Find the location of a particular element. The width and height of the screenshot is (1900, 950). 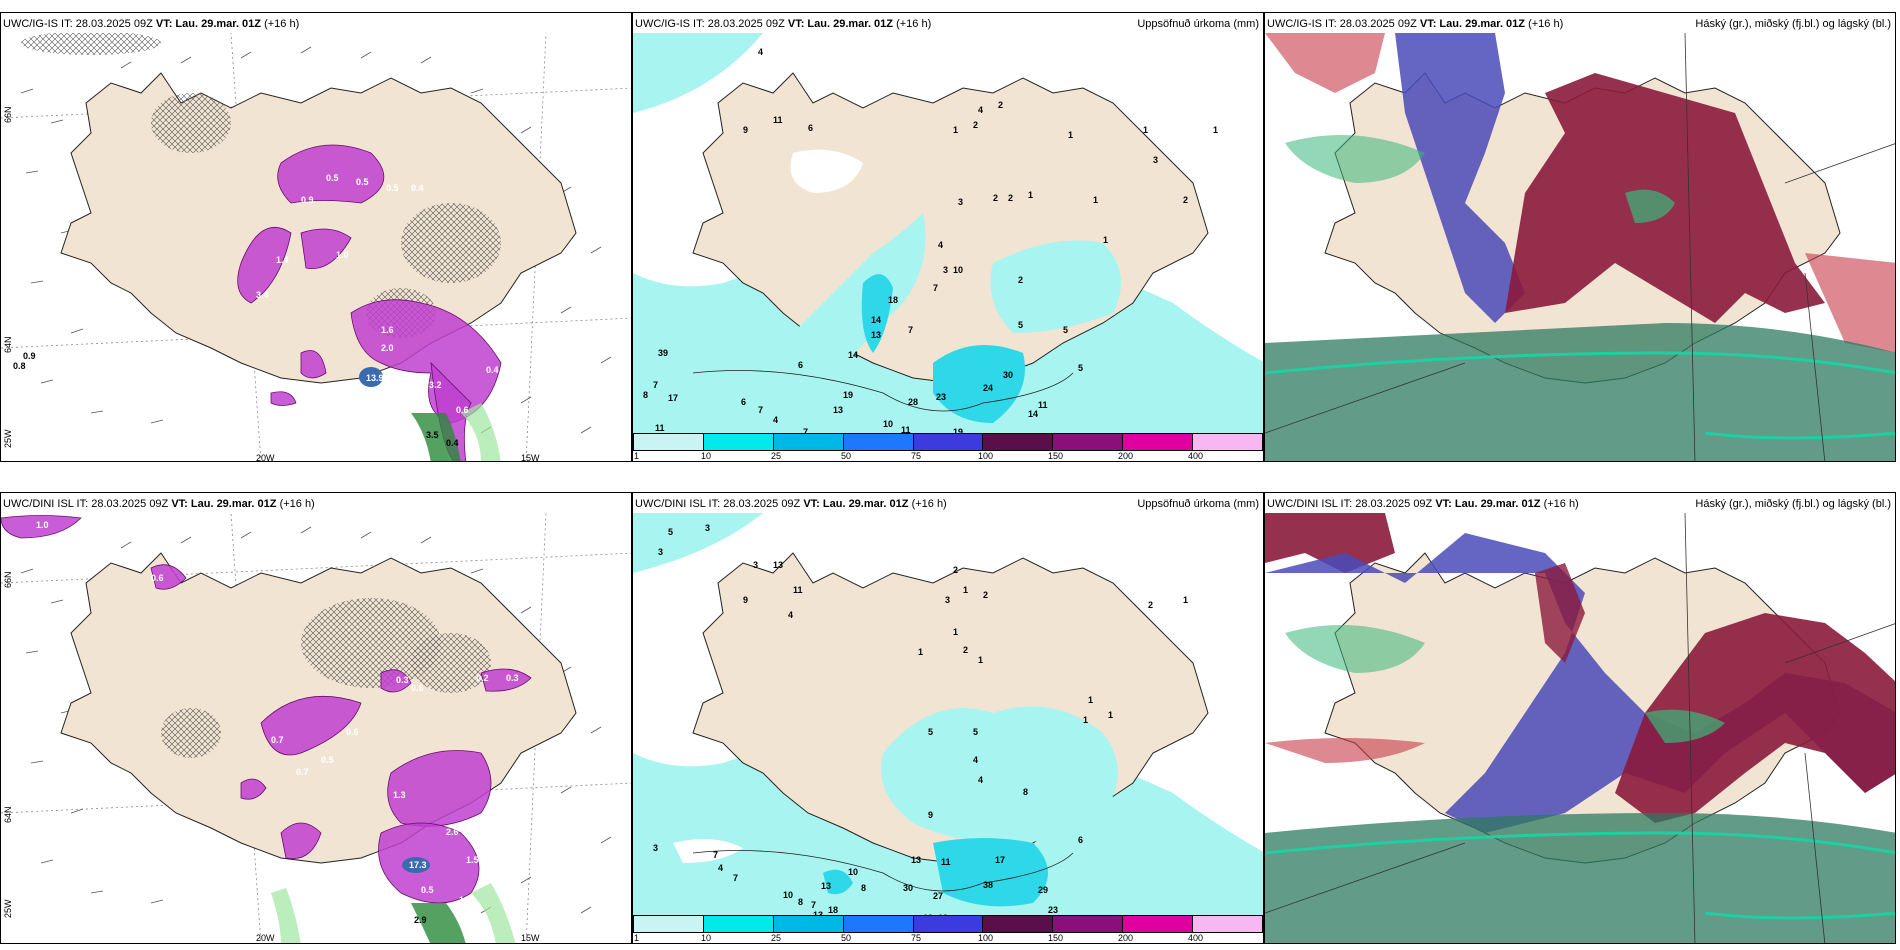

colorbar-tick: 150 is located at coordinates (1056, 938).